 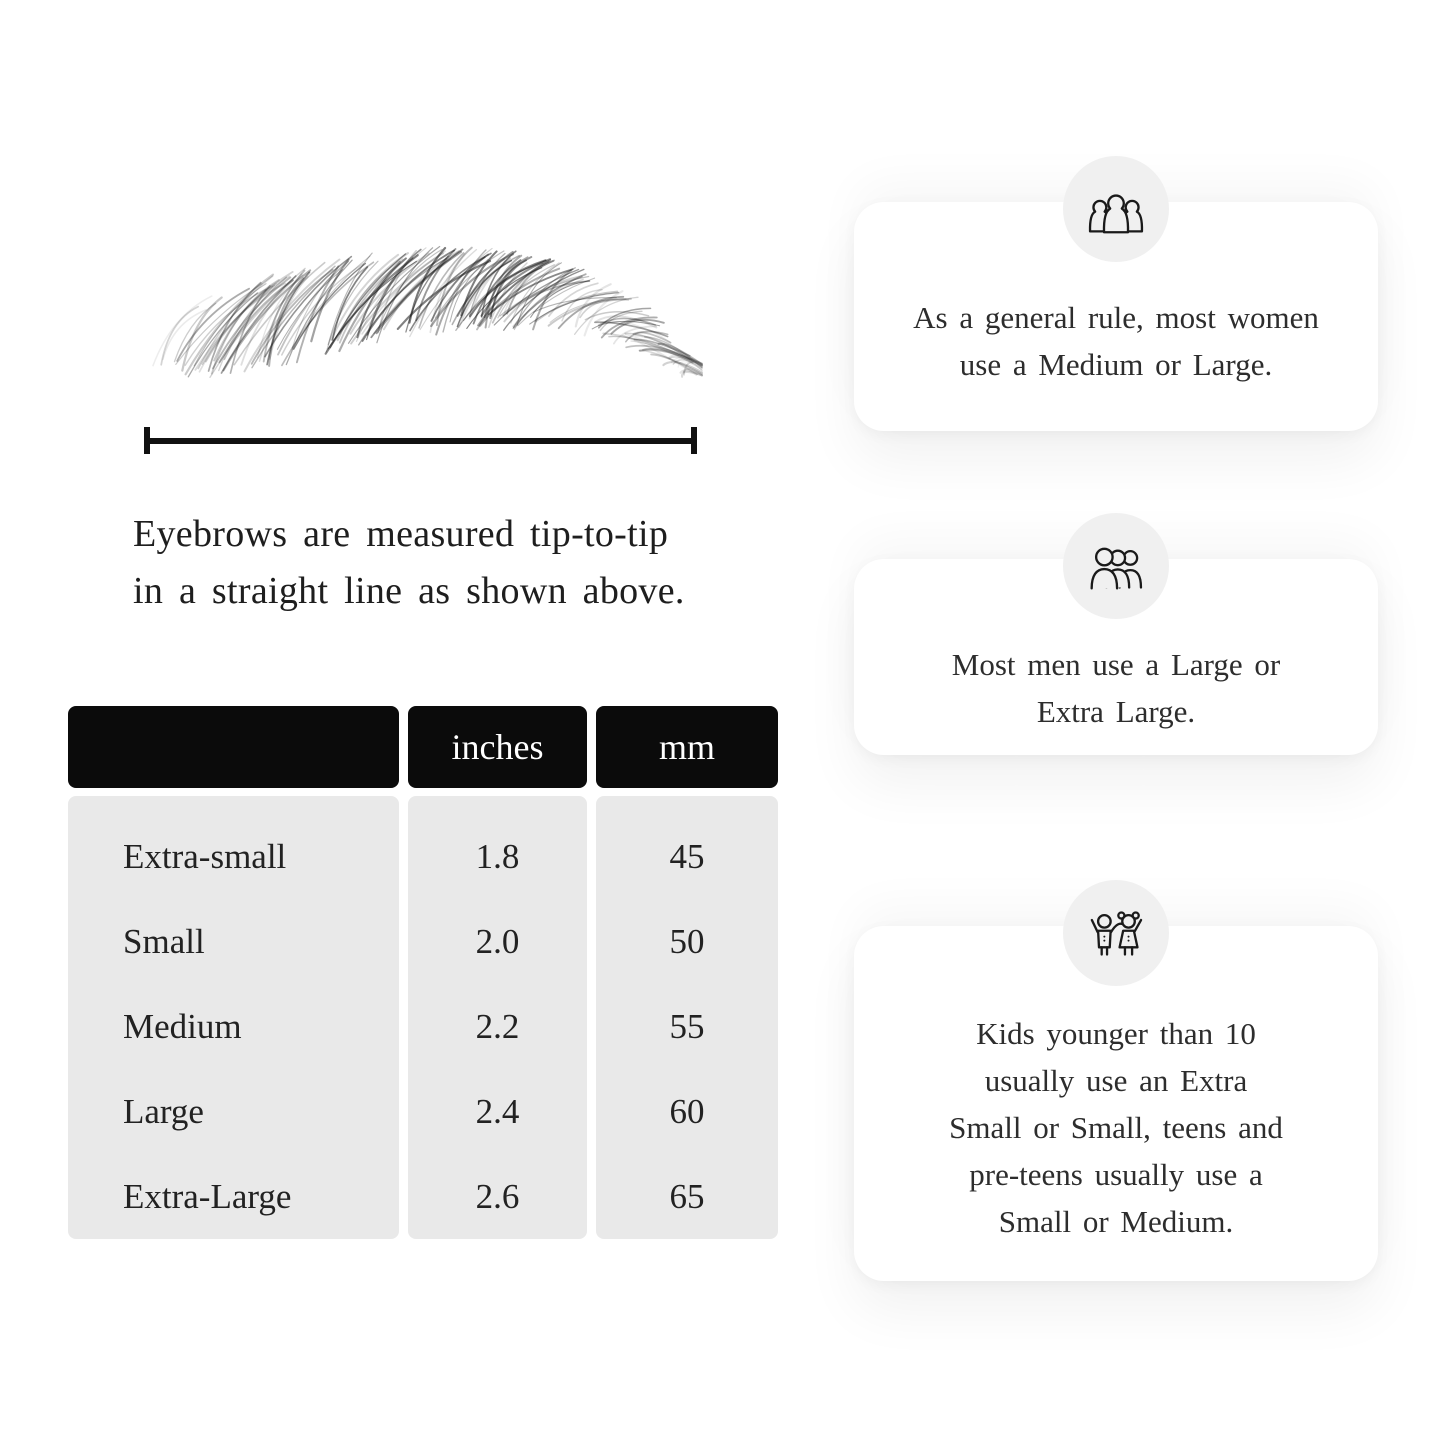 I want to click on measurement-line, so click(x=420, y=440).